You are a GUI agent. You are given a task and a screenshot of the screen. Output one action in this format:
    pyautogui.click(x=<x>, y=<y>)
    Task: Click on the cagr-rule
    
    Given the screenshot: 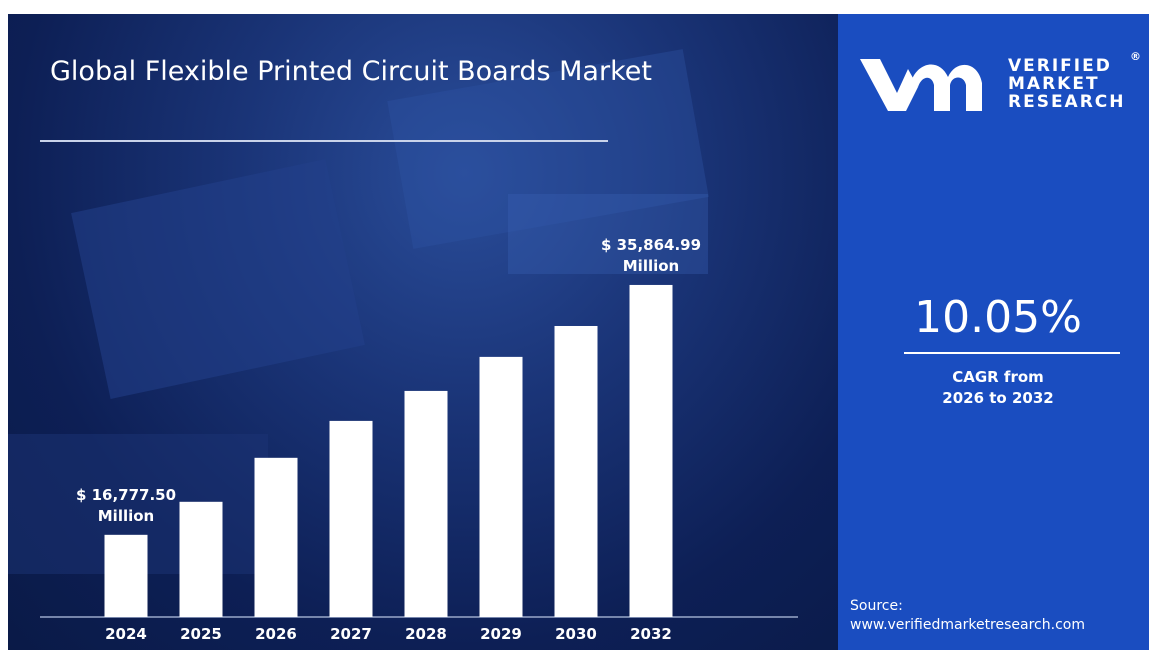 What is the action you would take?
    pyautogui.click(x=1012, y=353)
    